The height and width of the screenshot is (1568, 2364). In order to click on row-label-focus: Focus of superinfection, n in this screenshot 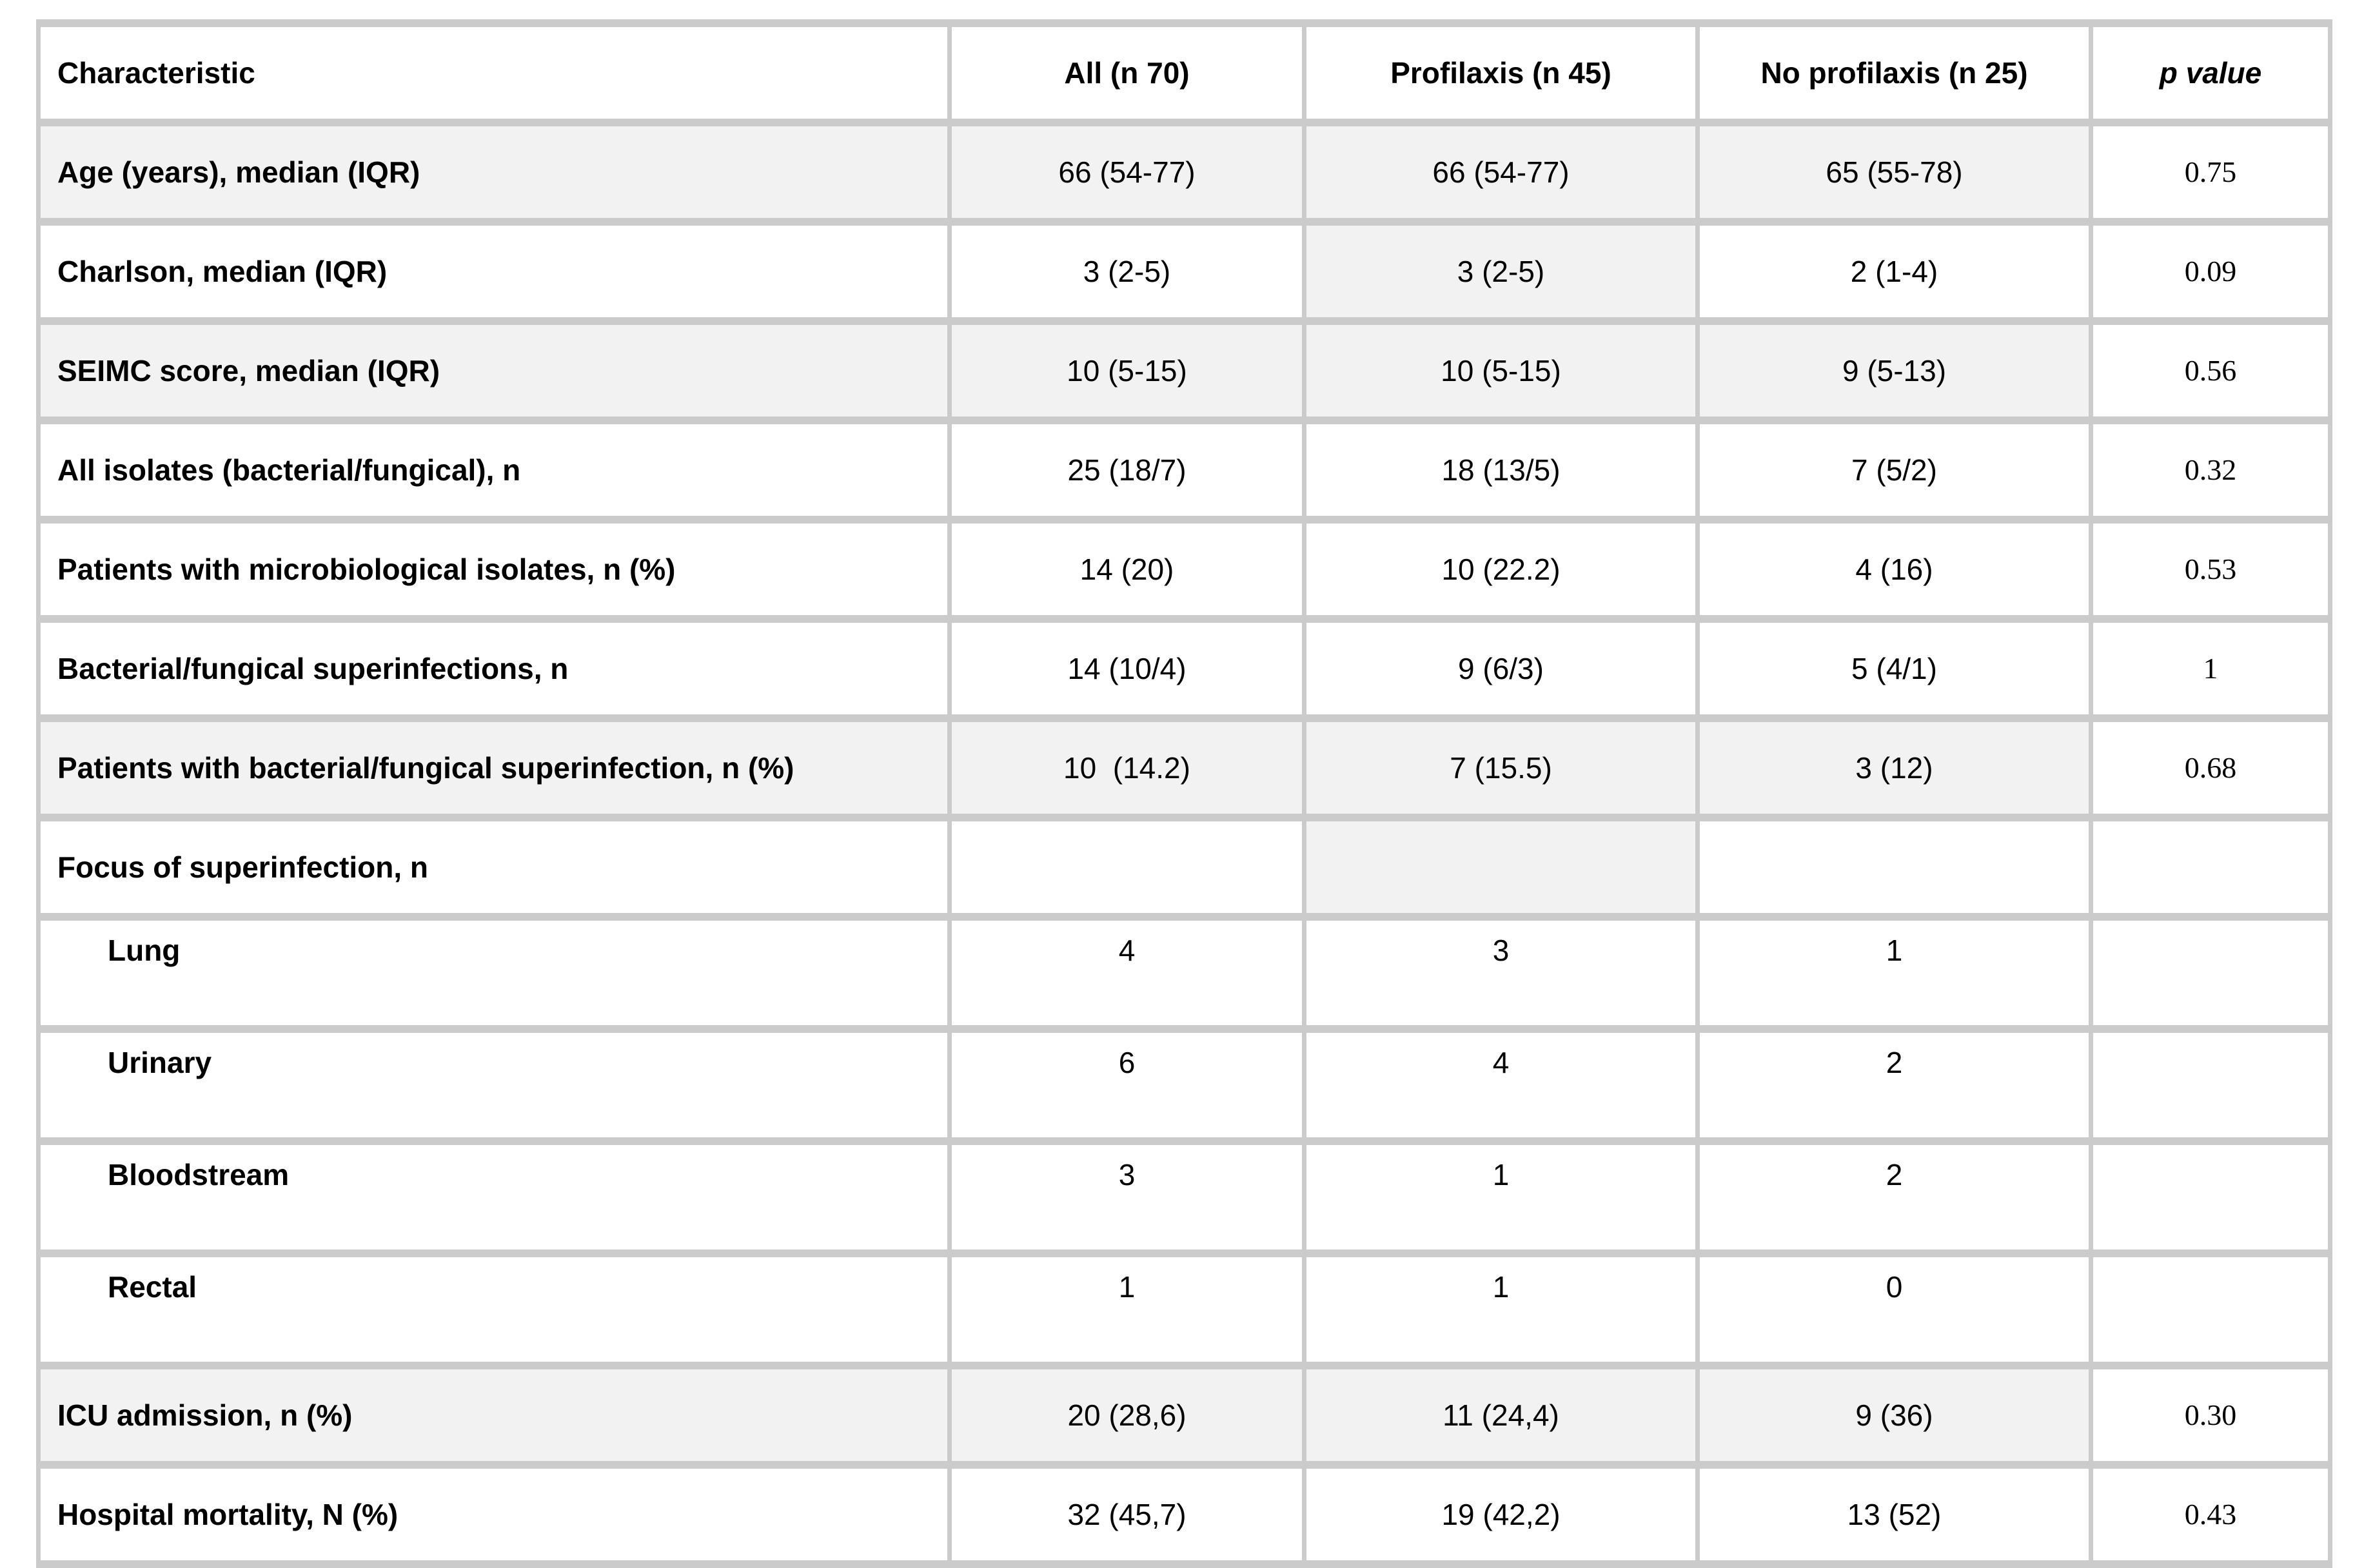, I will do `click(494, 867)`.